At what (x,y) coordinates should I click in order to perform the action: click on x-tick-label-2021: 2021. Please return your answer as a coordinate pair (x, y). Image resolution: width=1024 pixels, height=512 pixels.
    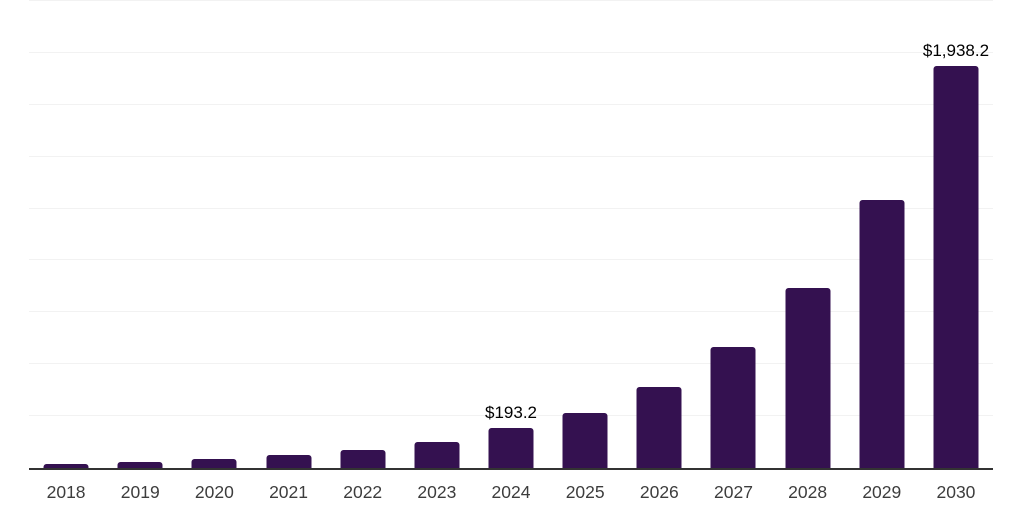
    Looking at the image, I should click on (289, 492).